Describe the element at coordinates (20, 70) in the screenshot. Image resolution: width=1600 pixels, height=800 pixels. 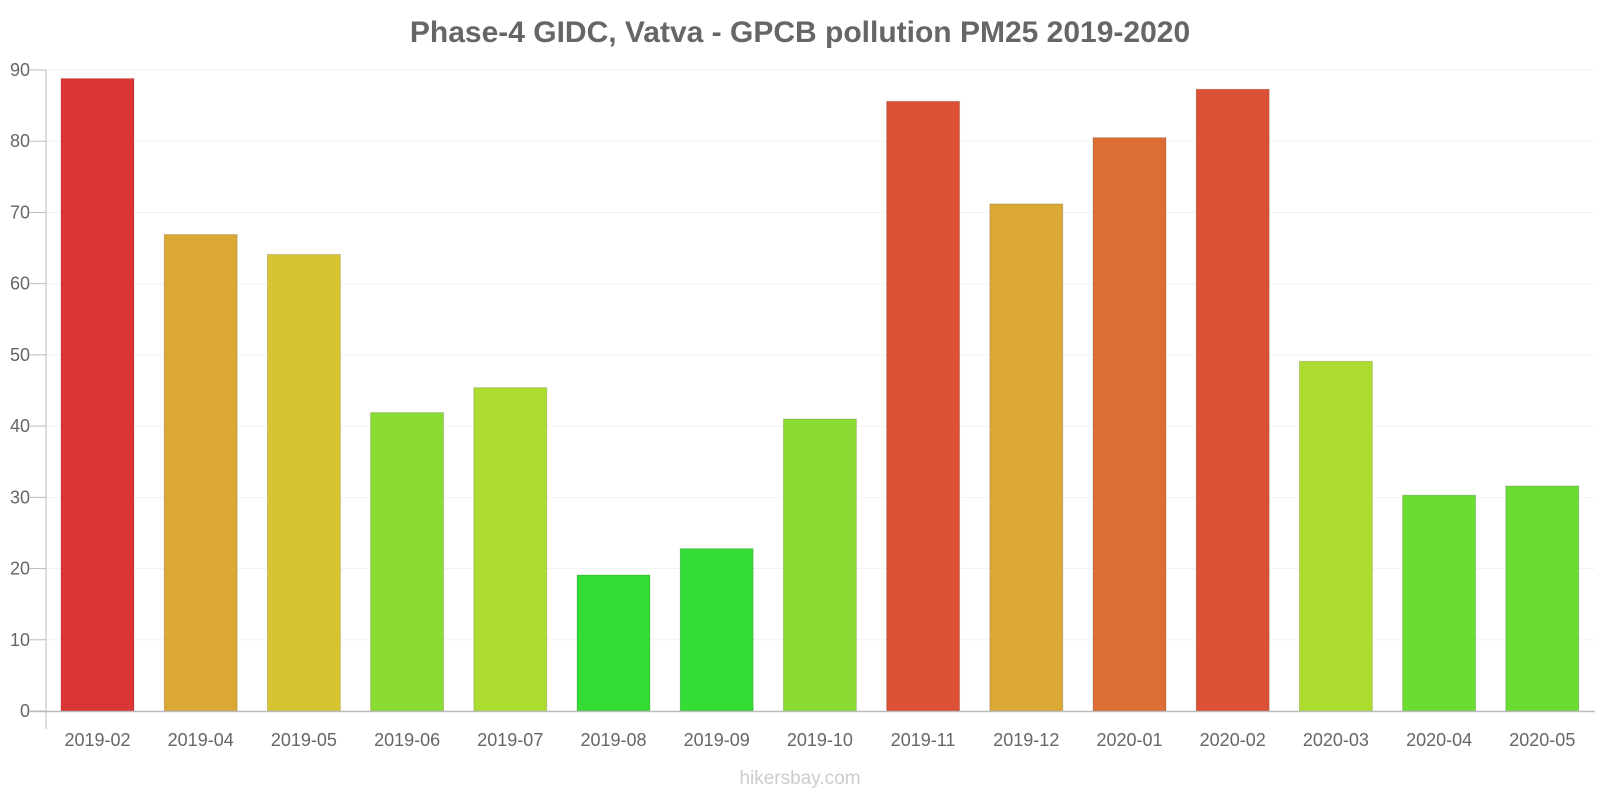
I see `y-tick-label: 90` at that location.